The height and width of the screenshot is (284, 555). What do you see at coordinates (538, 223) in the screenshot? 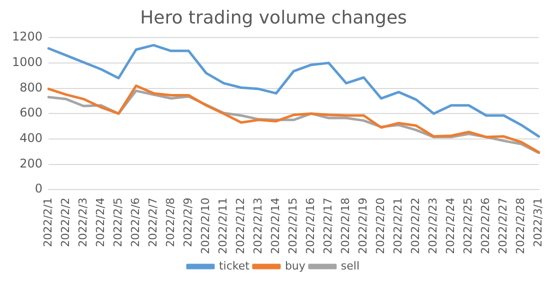
I see `x-tick-label: 2022/3/1` at bounding box center [538, 223].